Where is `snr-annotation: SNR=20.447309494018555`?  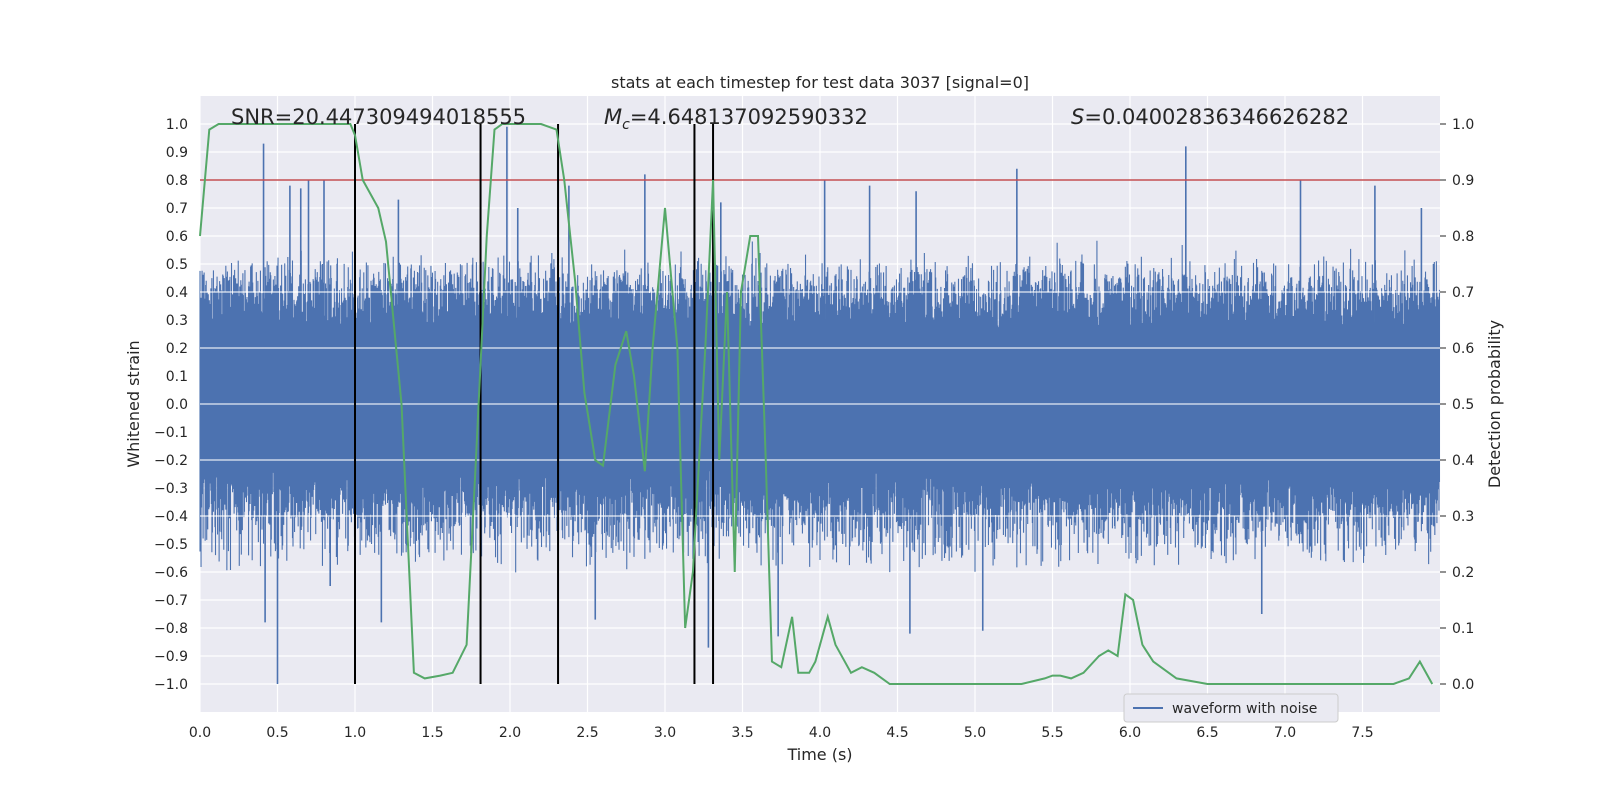
snr-annotation: SNR=20.447309494018555 is located at coordinates (378, 117).